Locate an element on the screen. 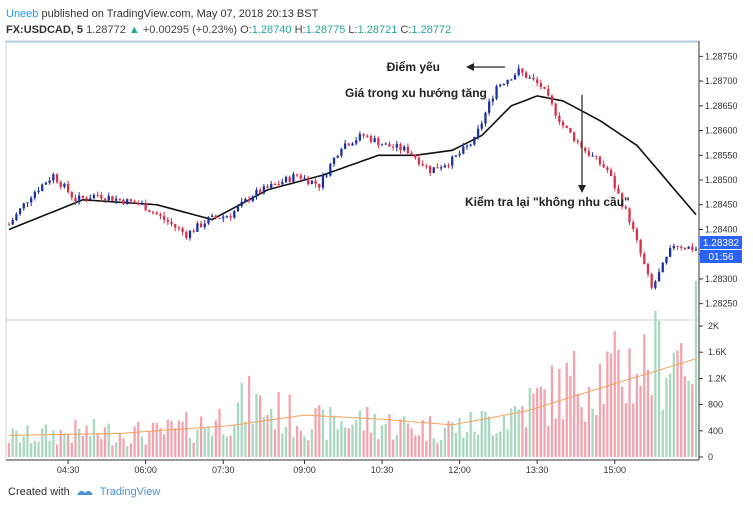 This screenshot has width=753, height=511. volume-tick-label: 800 is located at coordinates (715, 405).